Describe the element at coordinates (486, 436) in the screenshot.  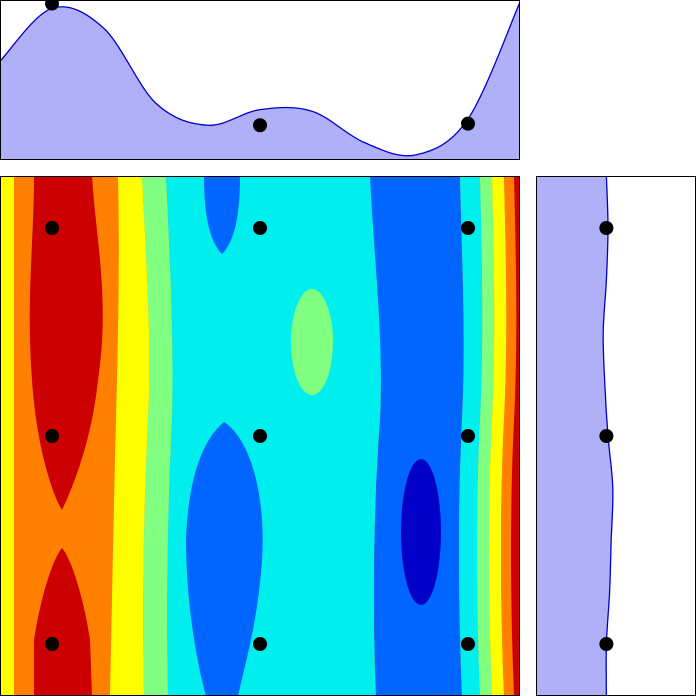
I see `contour-band-green-right` at that location.